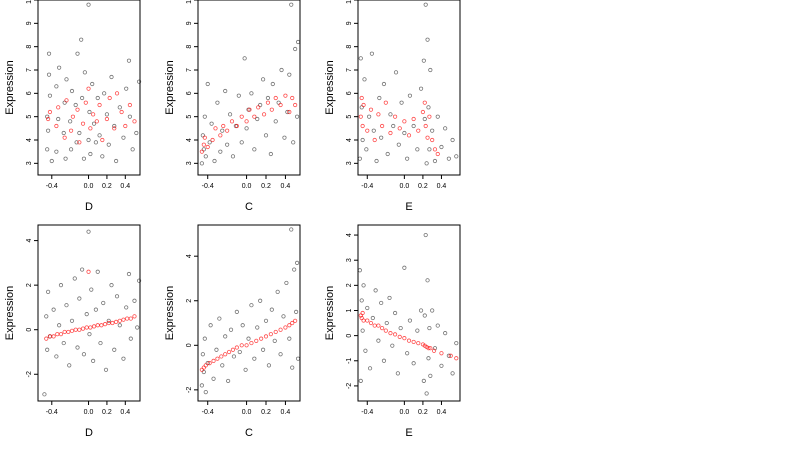 Image resolution: width=800 pixels, height=450 pixels. What do you see at coordinates (107, 412) in the screenshot?
I see `x-tick-label: 0.2` at bounding box center [107, 412].